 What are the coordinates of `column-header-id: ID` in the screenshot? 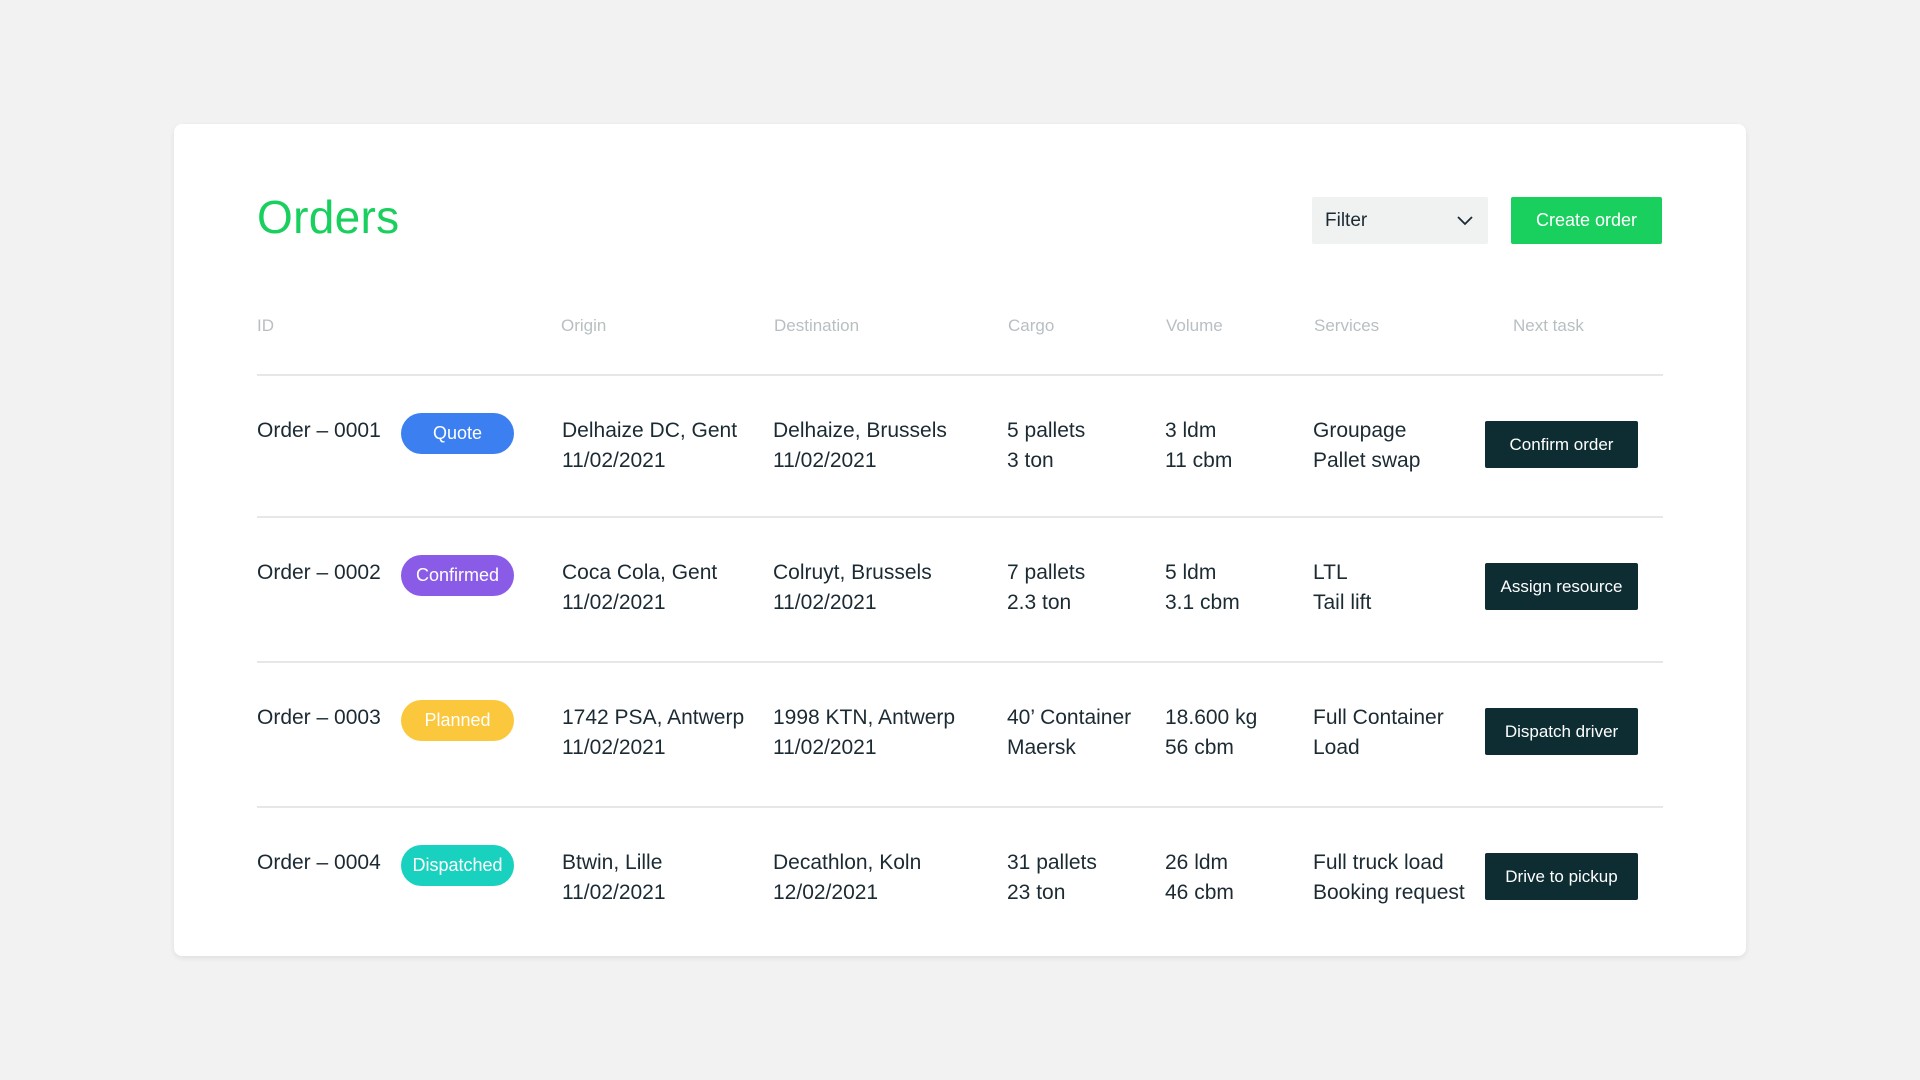 It's located at (265, 325).